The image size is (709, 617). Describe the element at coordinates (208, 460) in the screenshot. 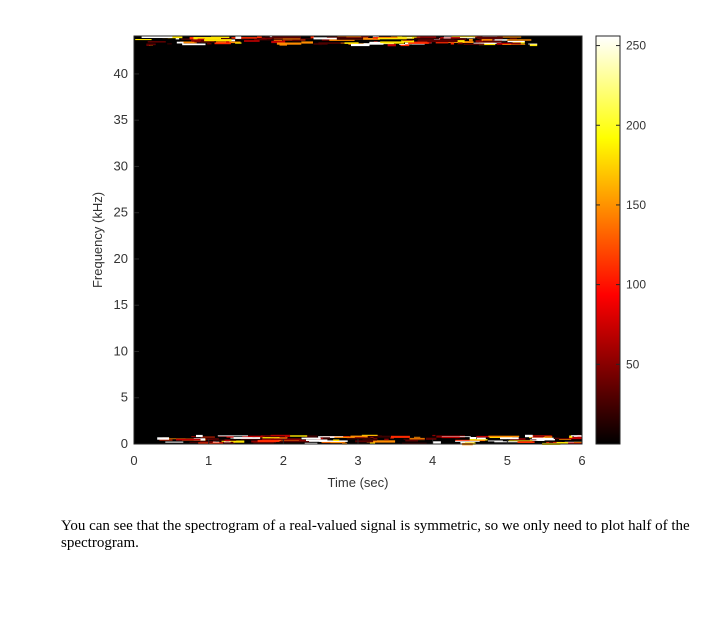

I see `x-tick-label: 1` at that location.